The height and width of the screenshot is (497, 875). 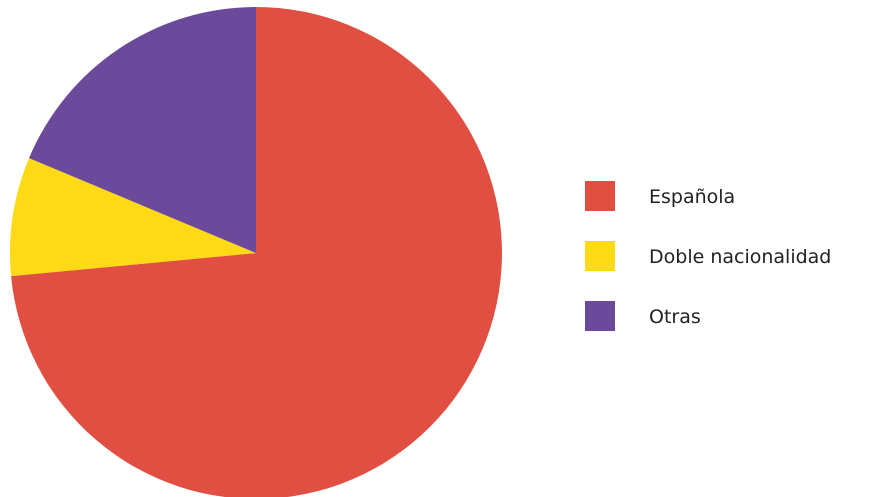 What do you see at coordinates (675, 317) in the screenshot?
I see `legend-label-3: Otras` at bounding box center [675, 317].